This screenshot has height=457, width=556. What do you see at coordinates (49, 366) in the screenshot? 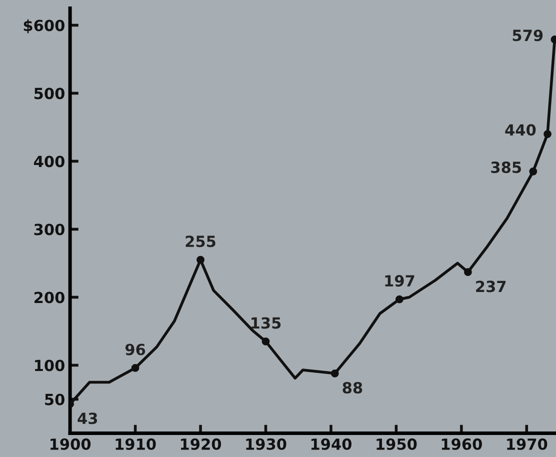
I see `y-tick-label: 100` at bounding box center [49, 366].